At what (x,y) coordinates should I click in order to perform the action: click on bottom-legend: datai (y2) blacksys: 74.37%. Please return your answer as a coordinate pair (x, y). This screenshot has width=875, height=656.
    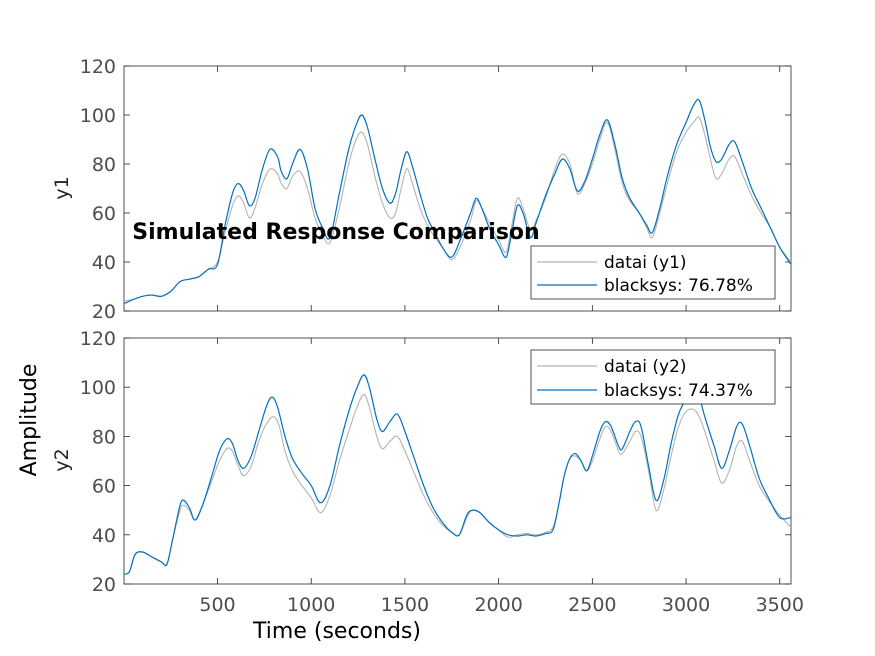
    Looking at the image, I should click on (653, 377).